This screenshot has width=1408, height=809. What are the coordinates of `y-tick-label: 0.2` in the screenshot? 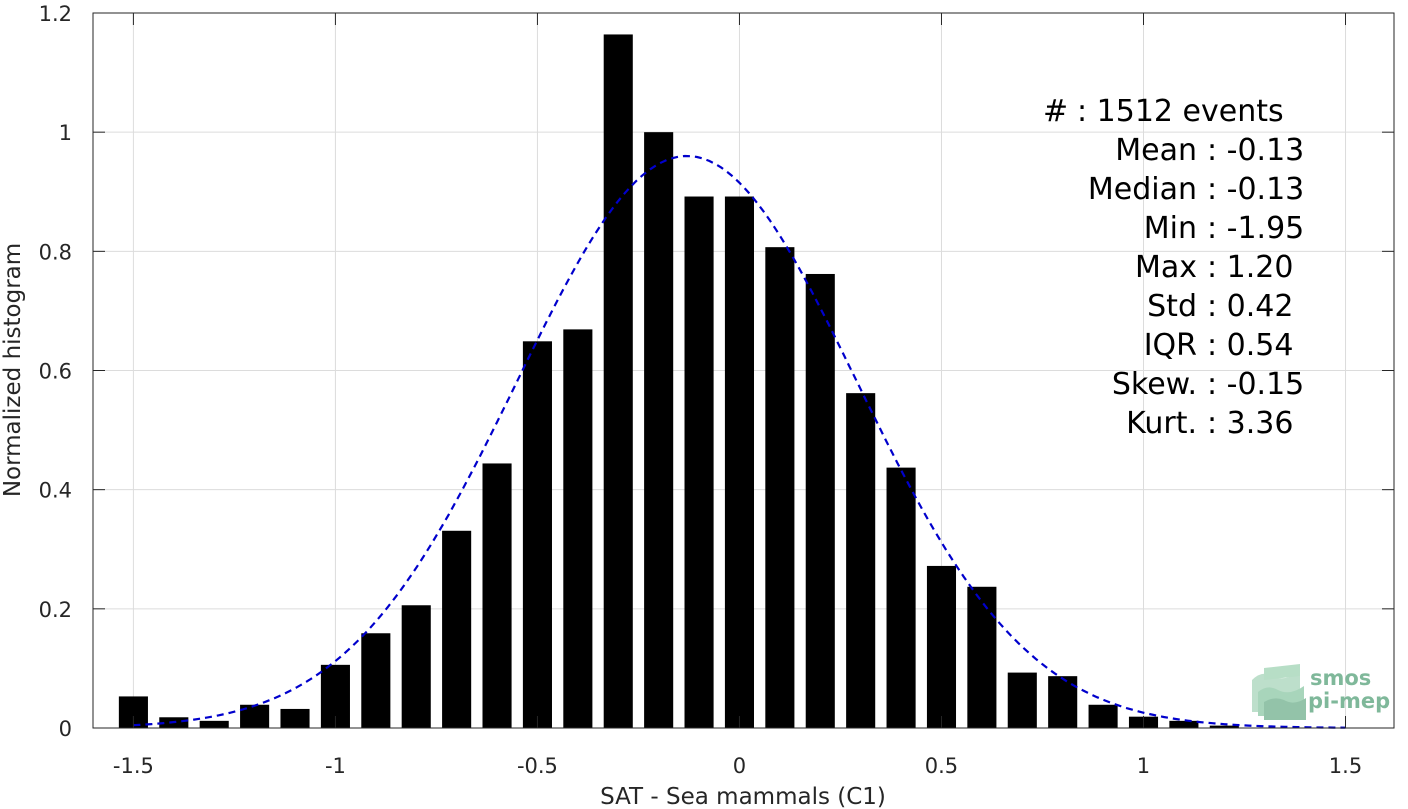 It's located at (55, 610).